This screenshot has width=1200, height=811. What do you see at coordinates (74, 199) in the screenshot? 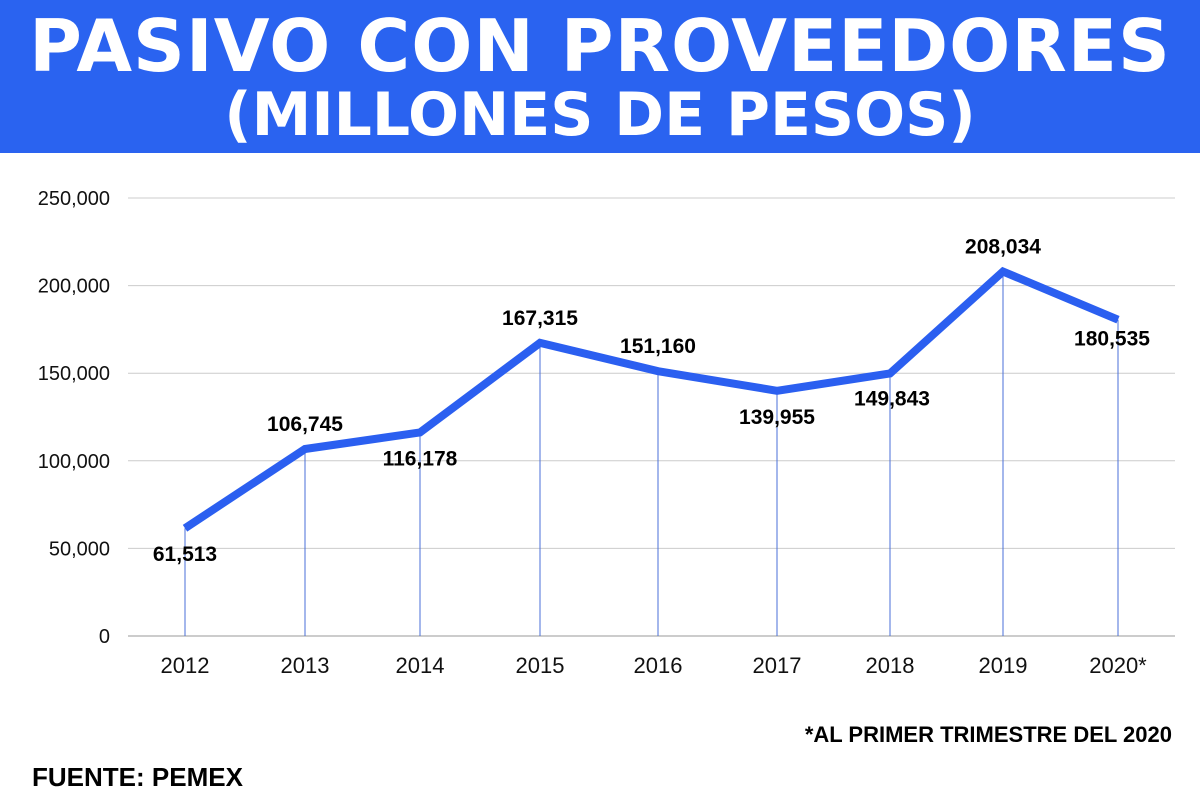
I see `y-tick-label: 250,000` at bounding box center [74, 199].